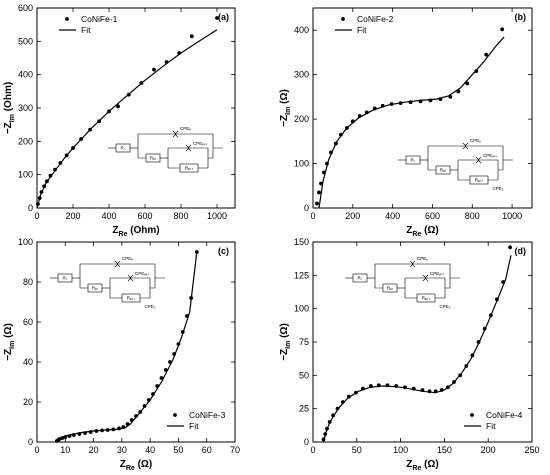 Image resolution: width=550 pixels, height=475 pixels. I want to click on legend-marker, so click(343, 19).